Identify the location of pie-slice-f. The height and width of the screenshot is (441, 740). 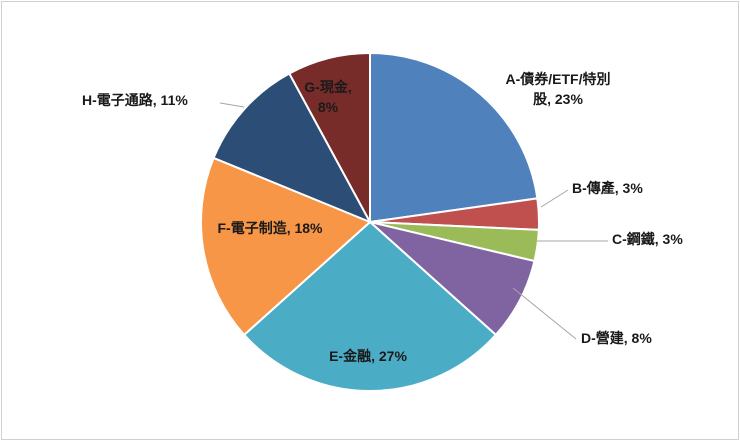
(286, 246).